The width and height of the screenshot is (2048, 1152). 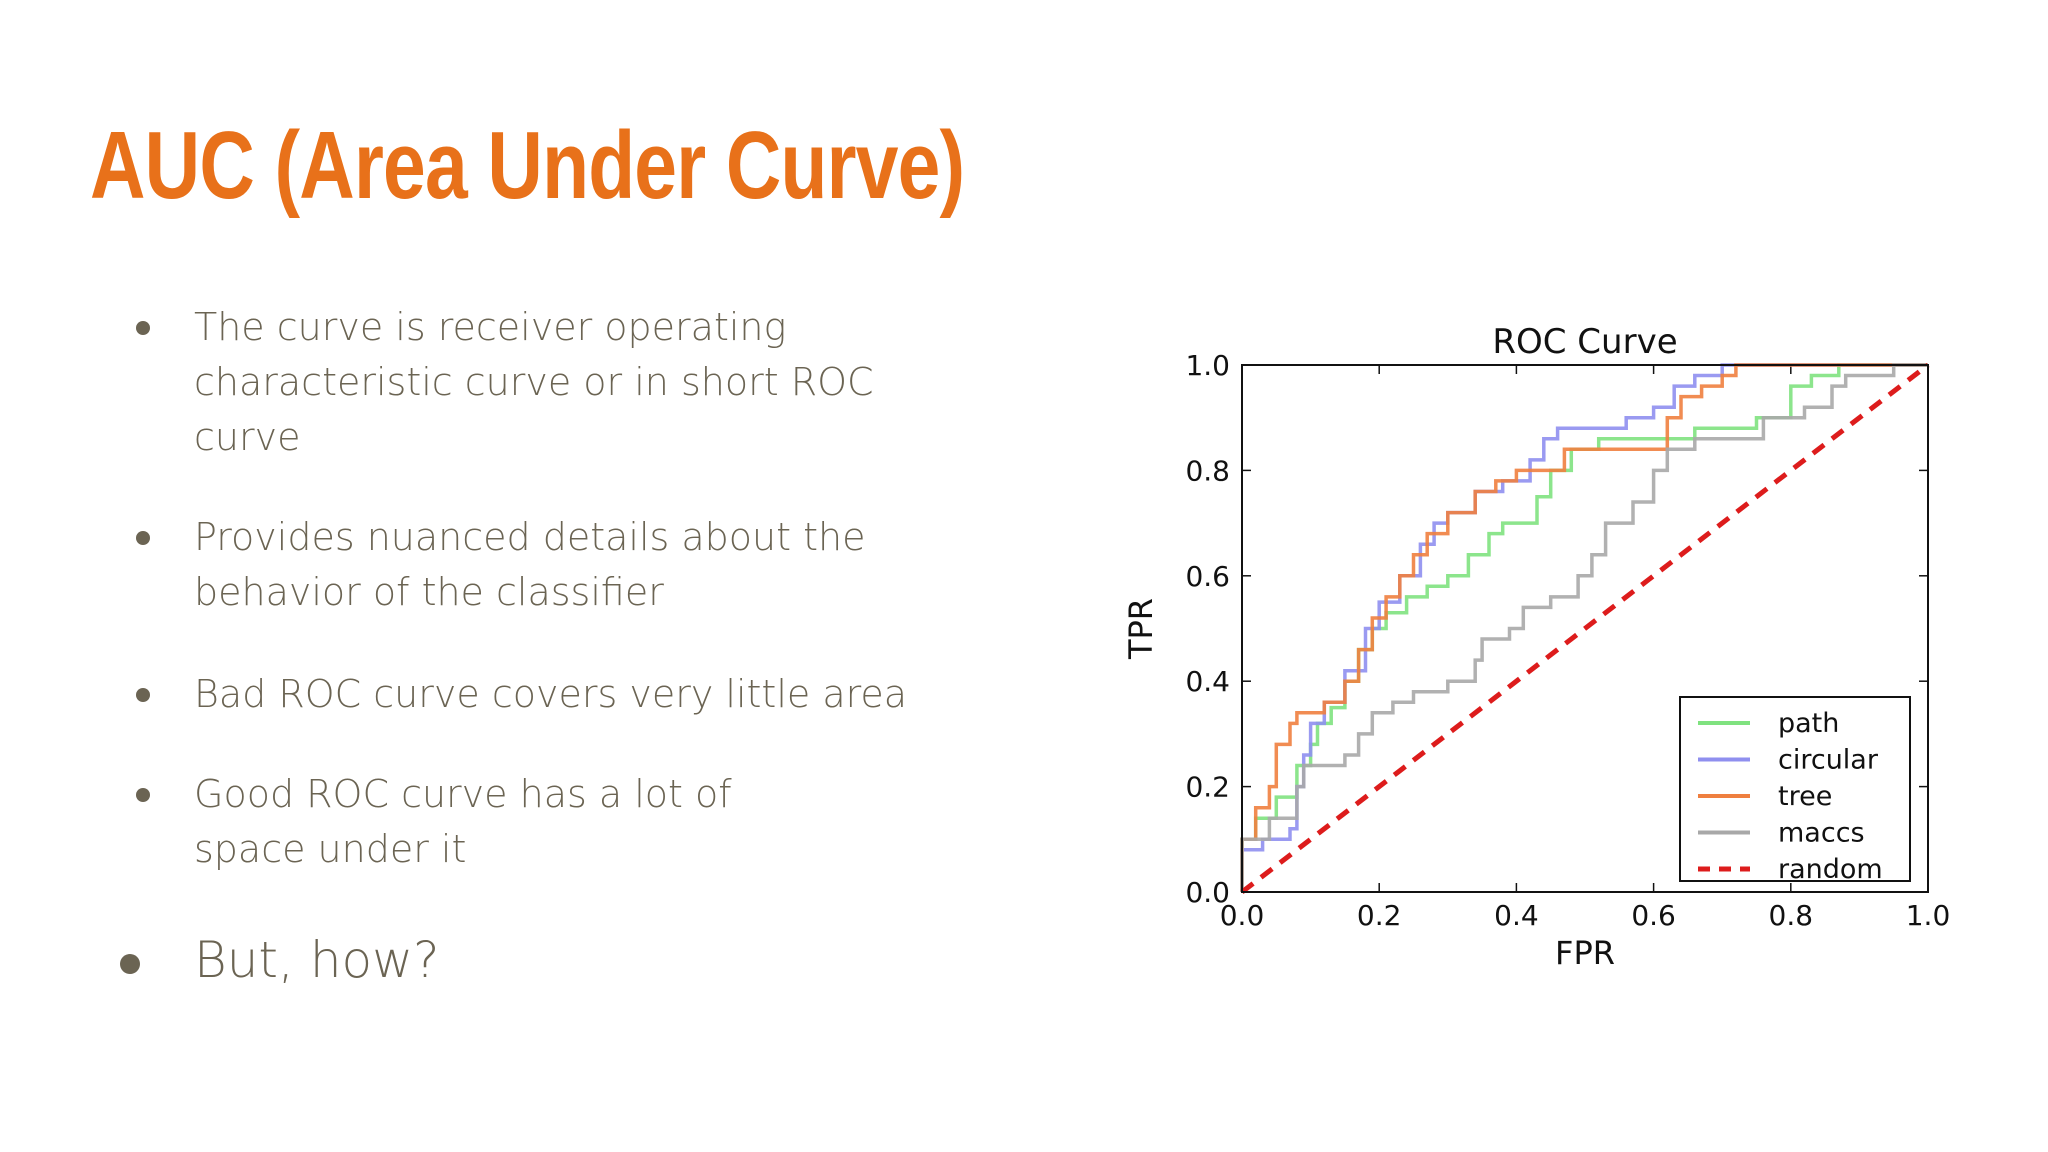 I want to click on bullet-item: But, how?, so click(x=517, y=960).